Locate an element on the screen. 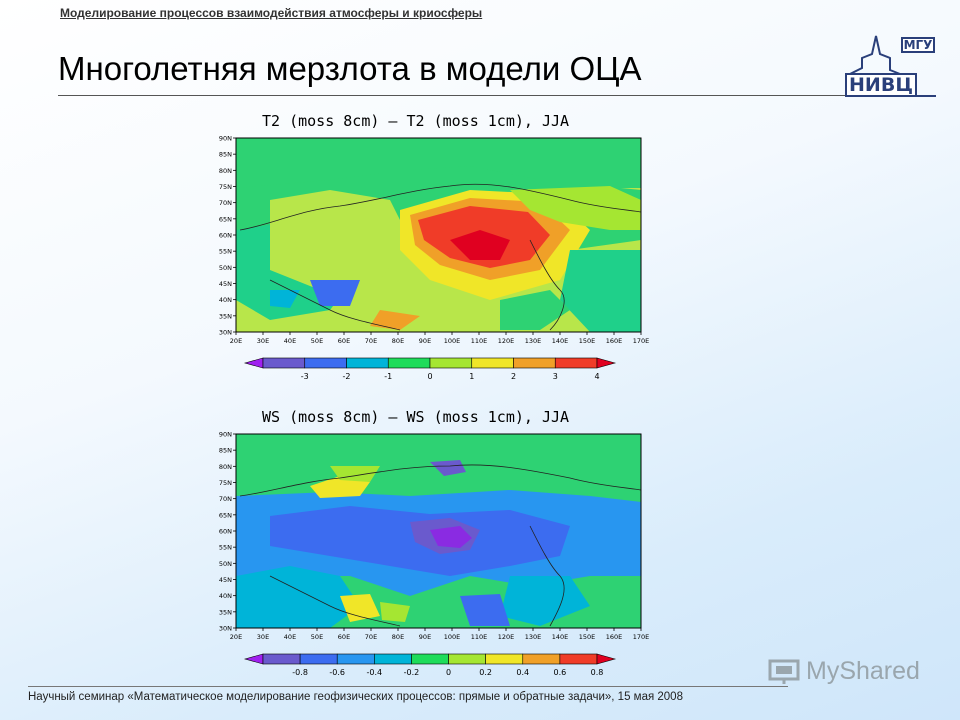 This screenshot has height=720, width=960. lon-tick-label: 90E is located at coordinates (425, 637).